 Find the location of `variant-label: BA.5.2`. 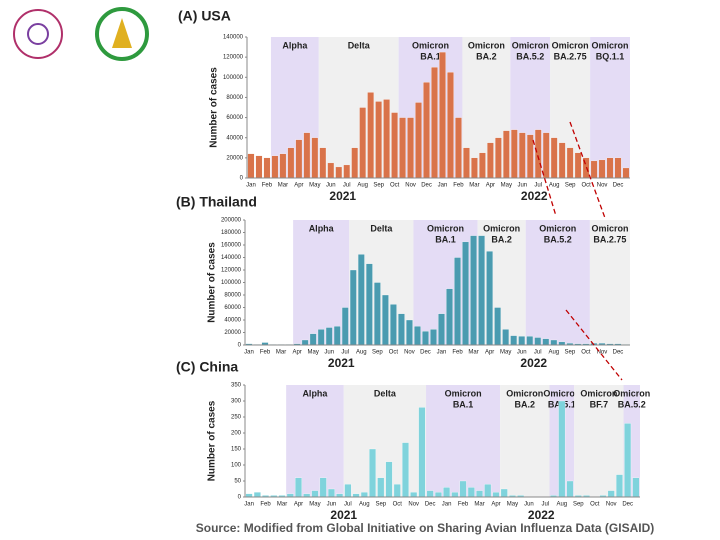

variant-label: BA.5.2 is located at coordinates (530, 56).